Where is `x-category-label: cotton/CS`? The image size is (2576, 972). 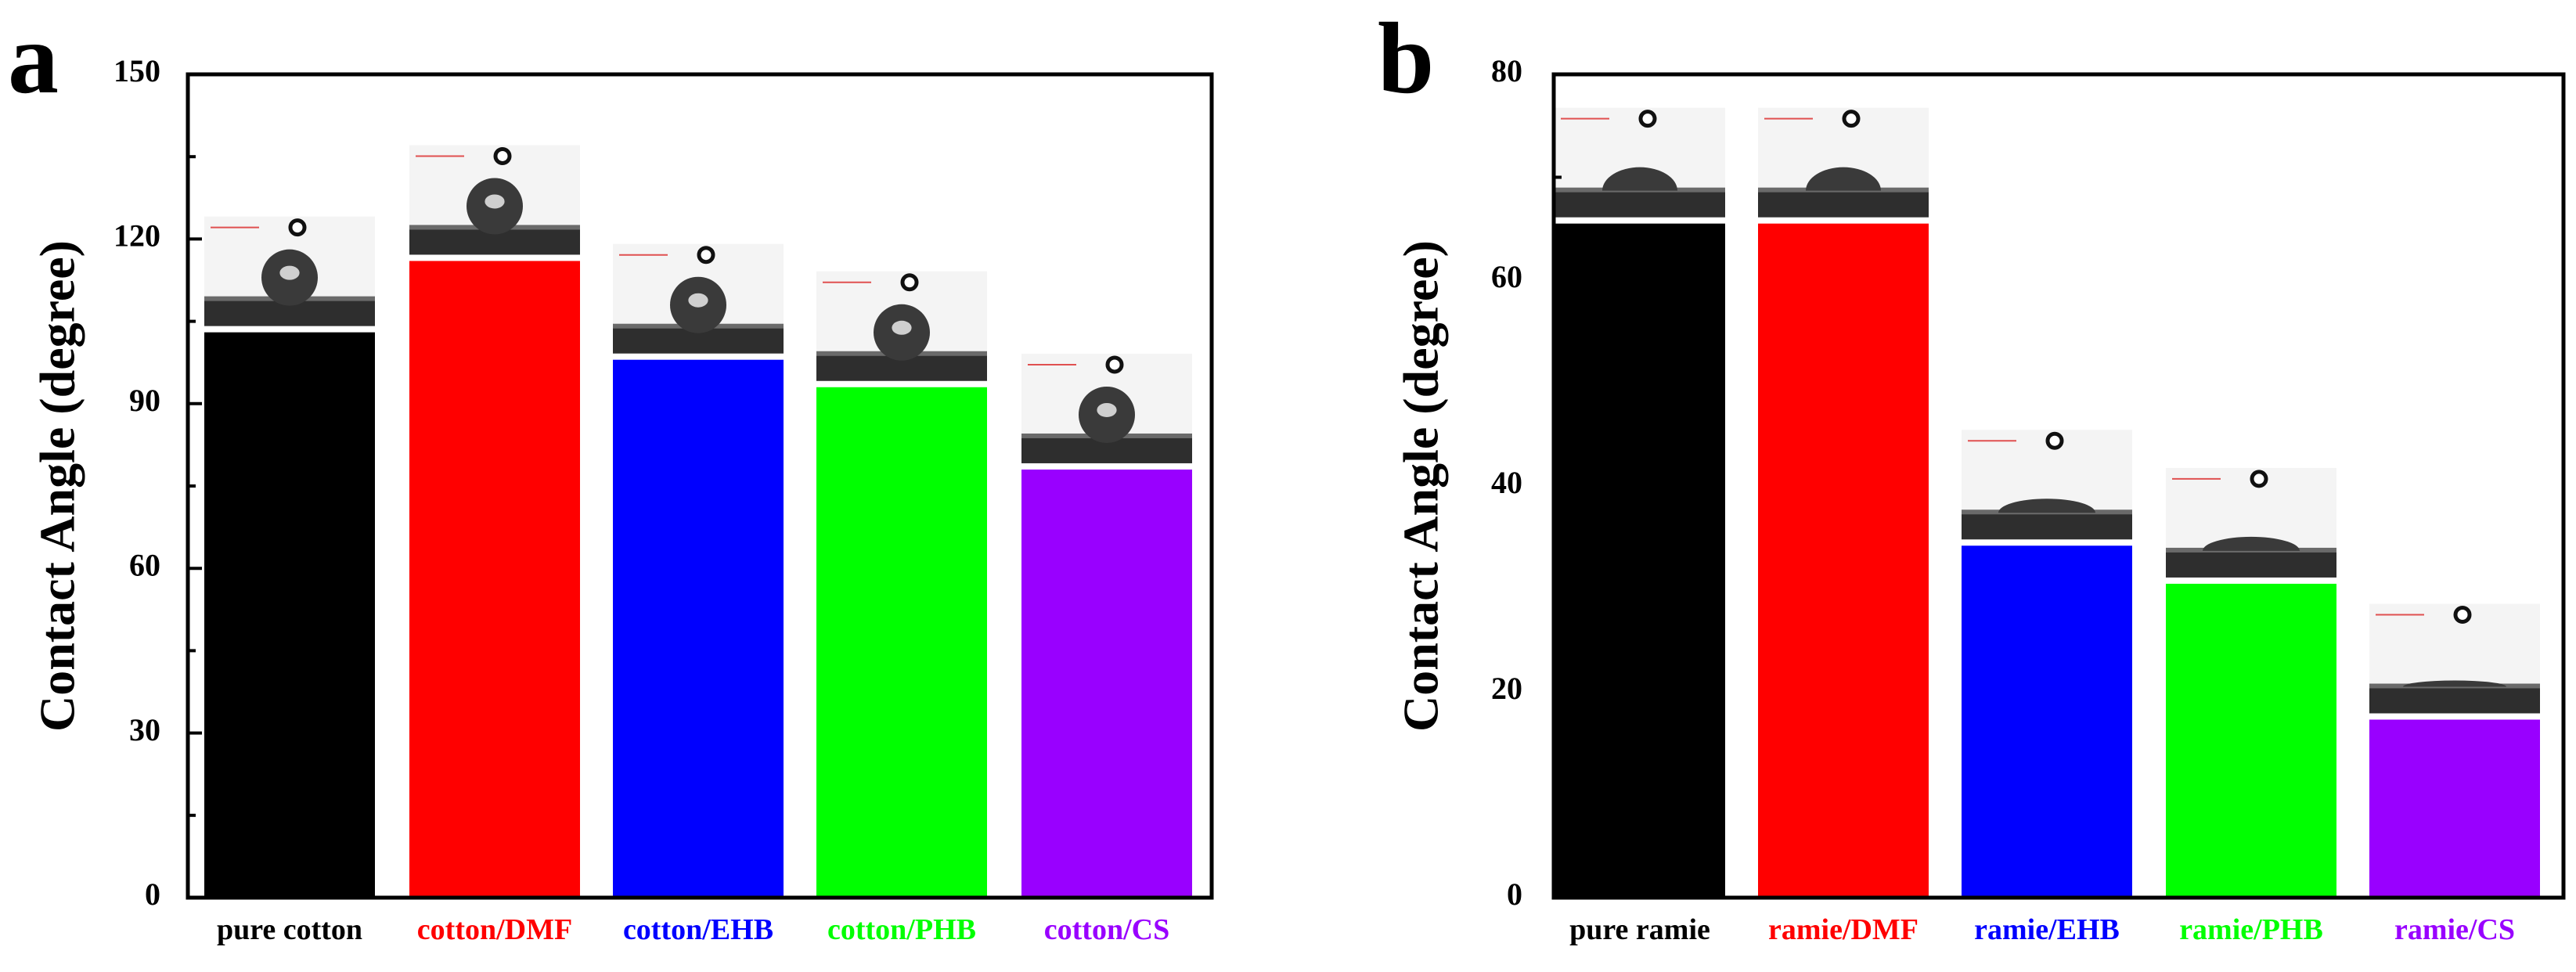
x-category-label: cotton/CS is located at coordinates (1106, 929).